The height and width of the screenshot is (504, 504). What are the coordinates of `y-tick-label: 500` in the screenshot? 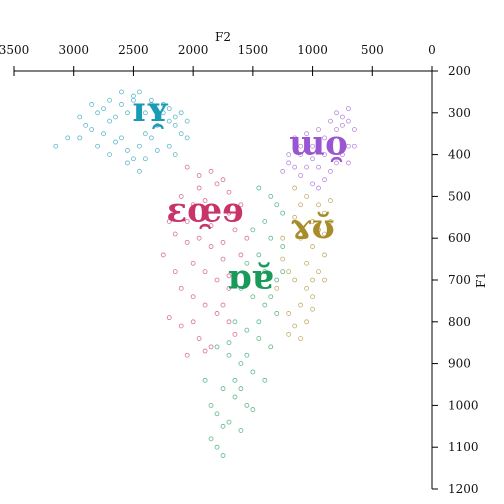 It's located at (459, 196).